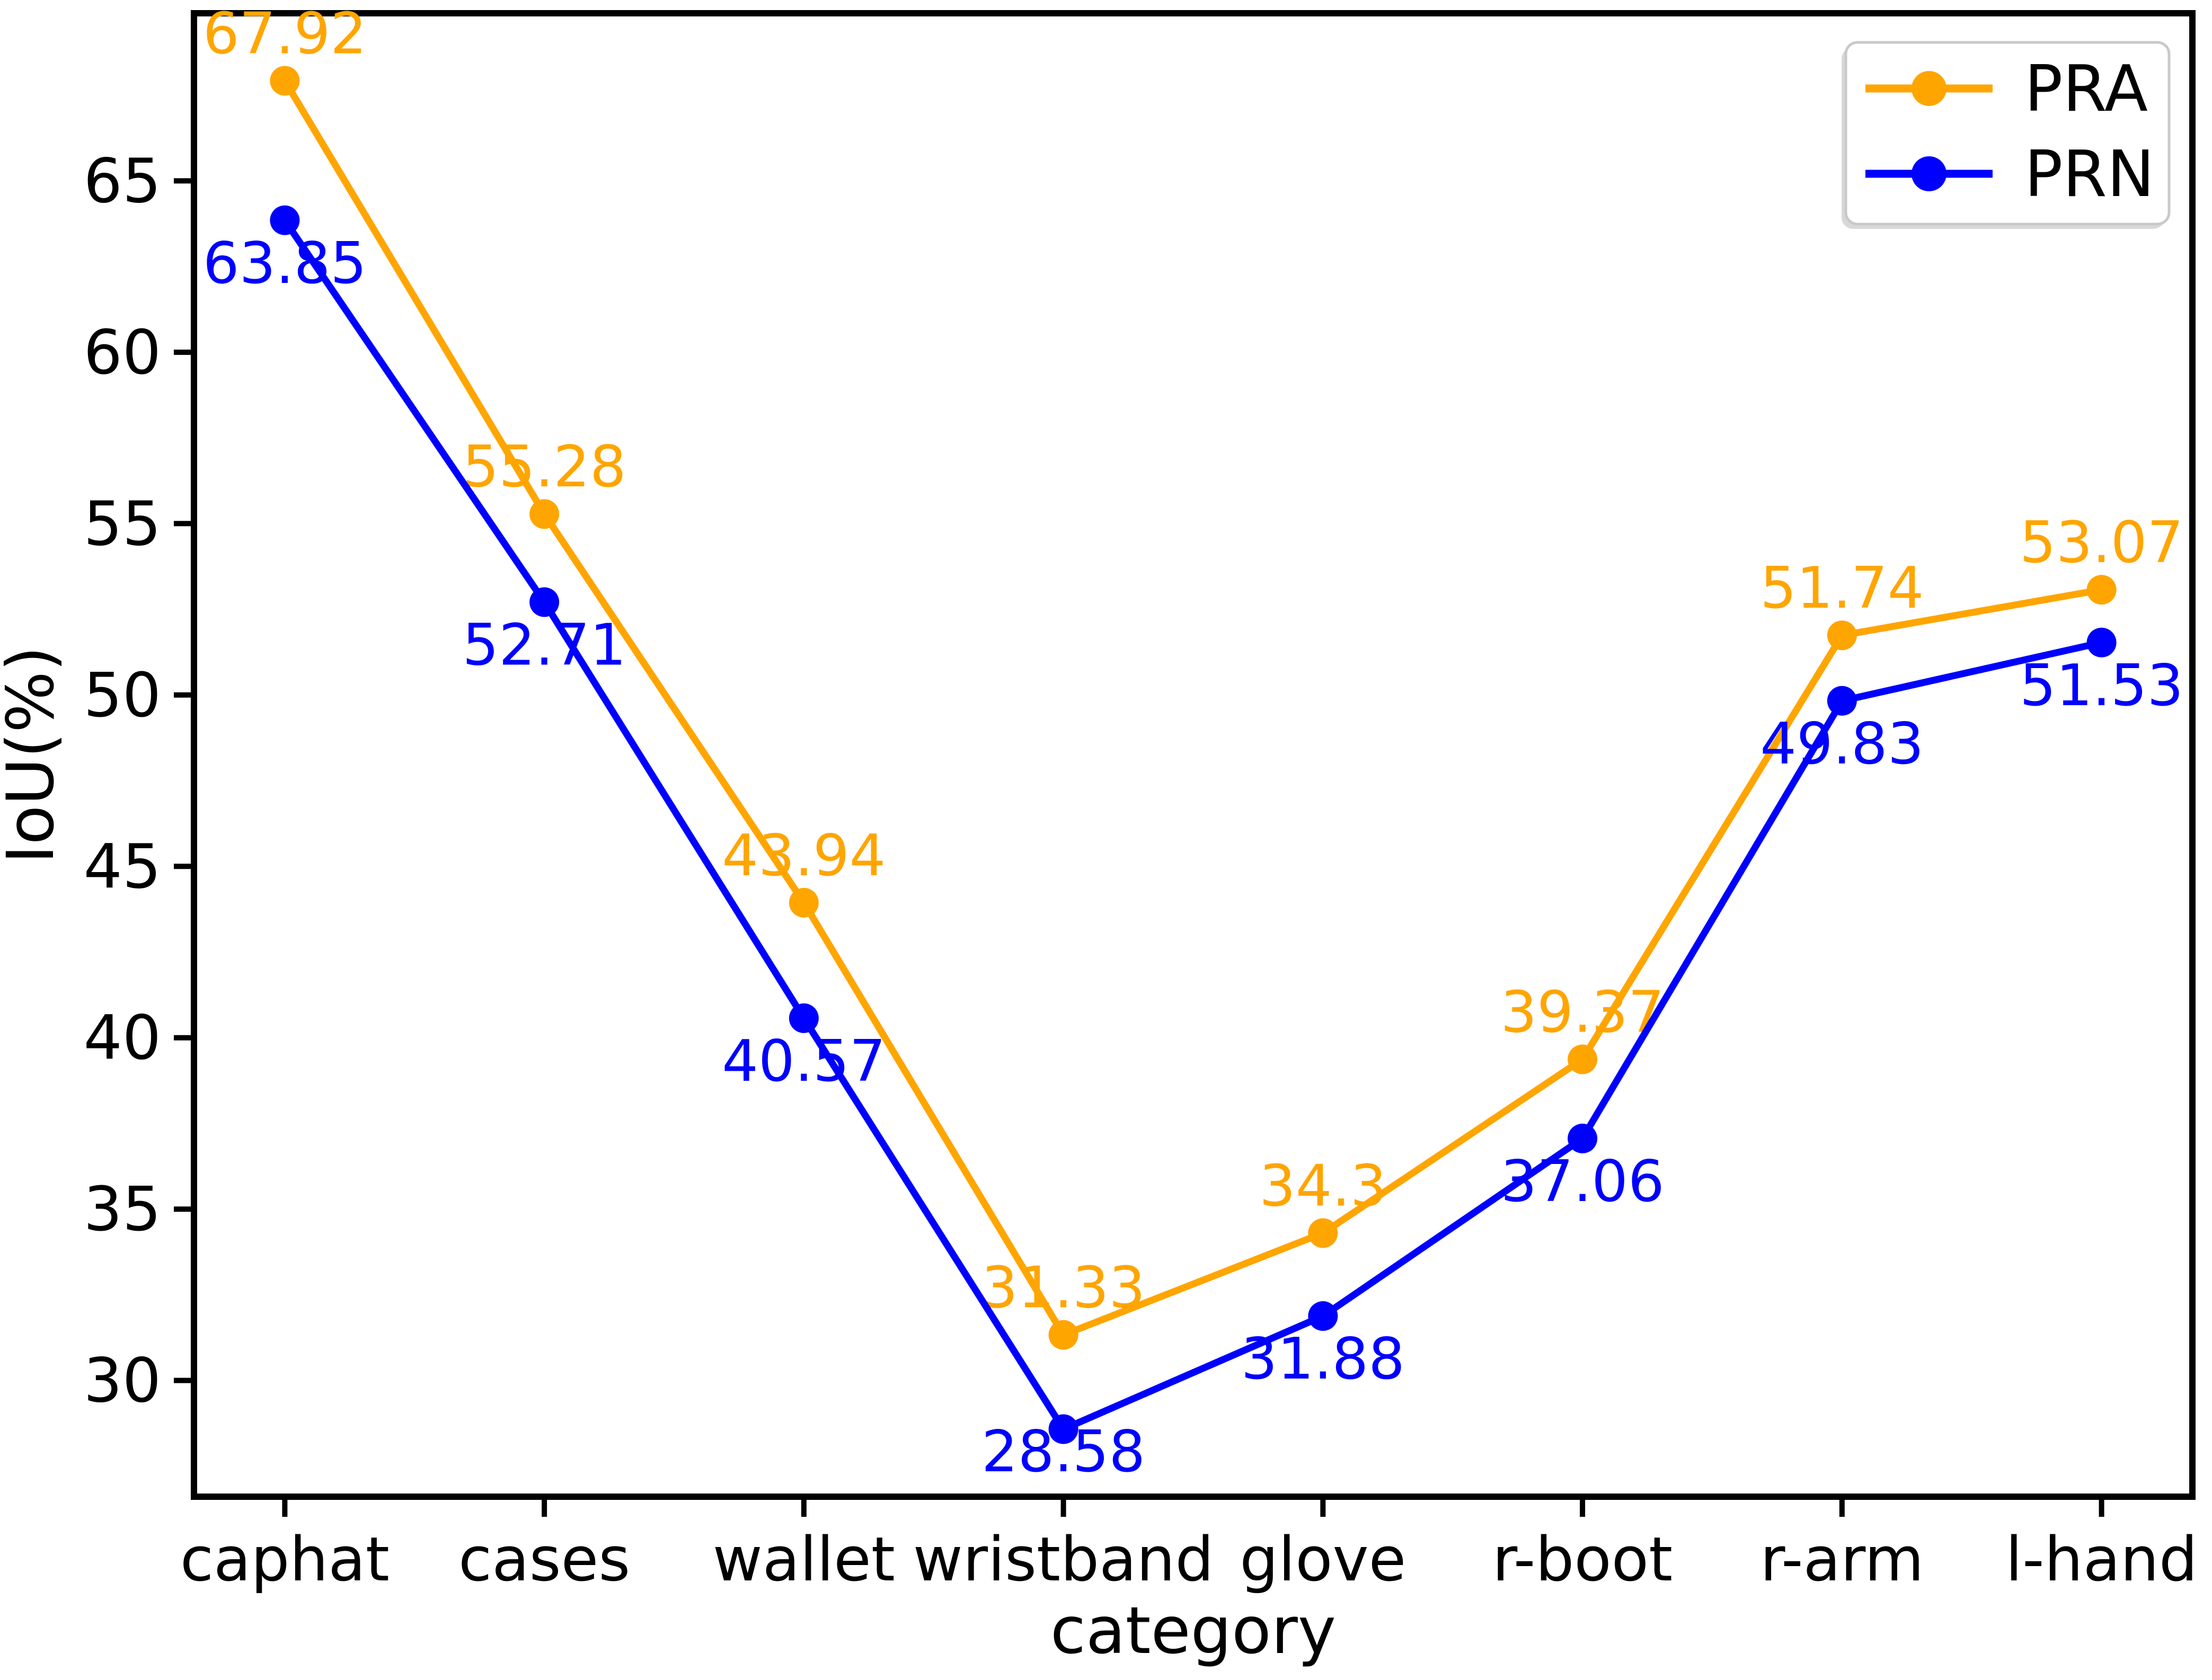 The height and width of the screenshot is (1680, 2212). What do you see at coordinates (804, 903) in the screenshot?
I see `marker-PRA-wallet` at bounding box center [804, 903].